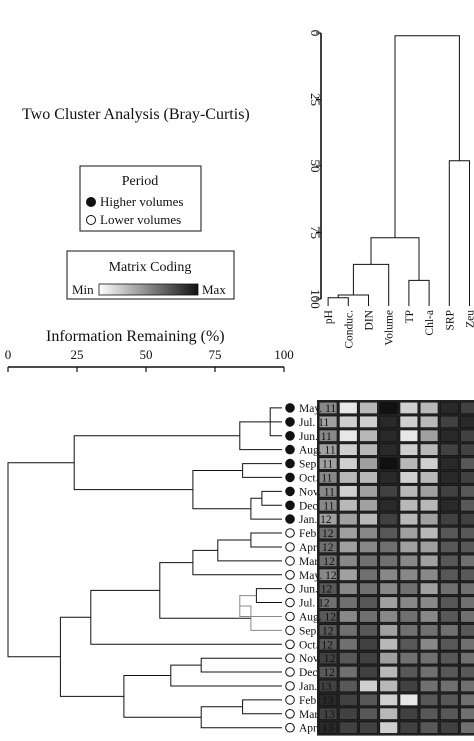 This screenshot has height=741, width=474. Describe the element at coordinates (148, 289) in the screenshot. I see `legend-matrix-gradient-bar` at that location.